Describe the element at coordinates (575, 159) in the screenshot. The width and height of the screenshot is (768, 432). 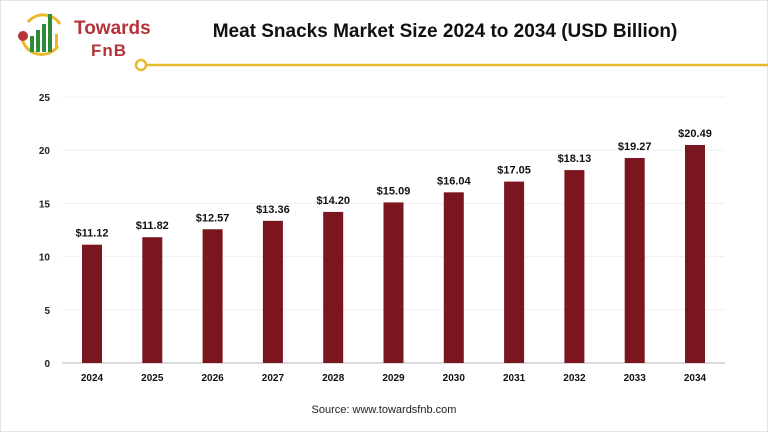
I see `data-label-2032: $18.13` at that location.